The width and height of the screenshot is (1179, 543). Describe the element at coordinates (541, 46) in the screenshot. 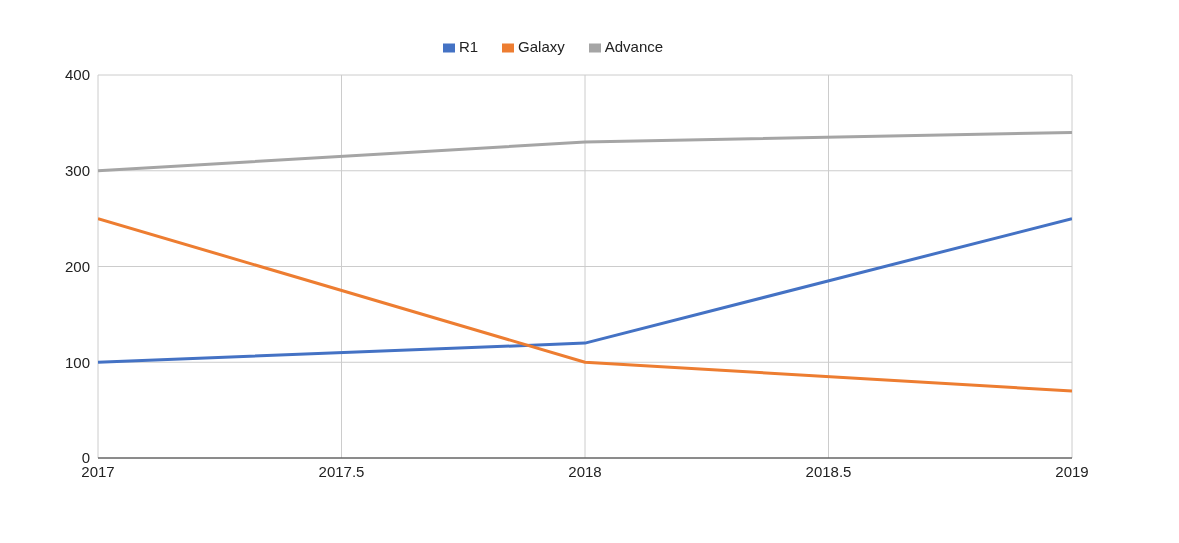

I see `legend-label: Galaxy` at that location.